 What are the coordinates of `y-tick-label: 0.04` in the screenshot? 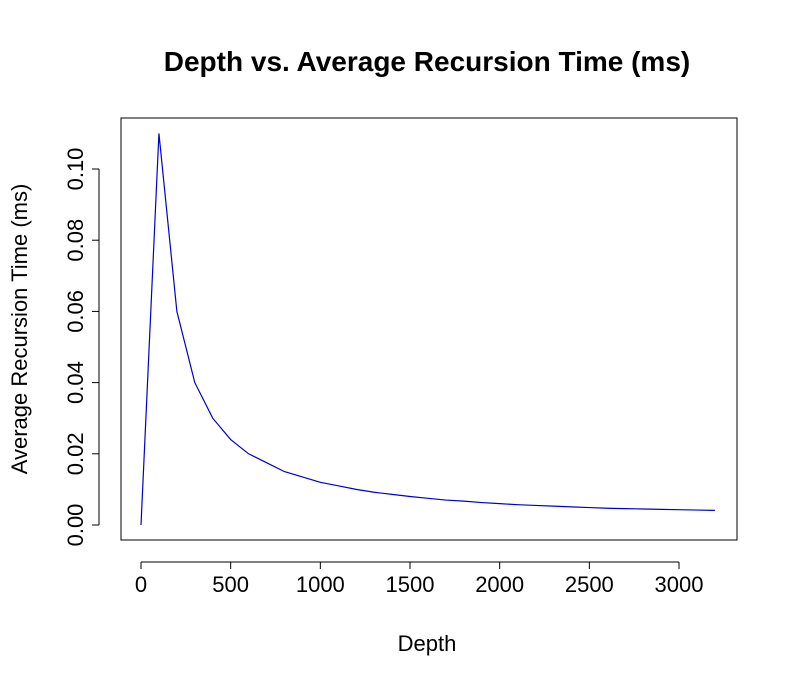 It's located at (75, 382).